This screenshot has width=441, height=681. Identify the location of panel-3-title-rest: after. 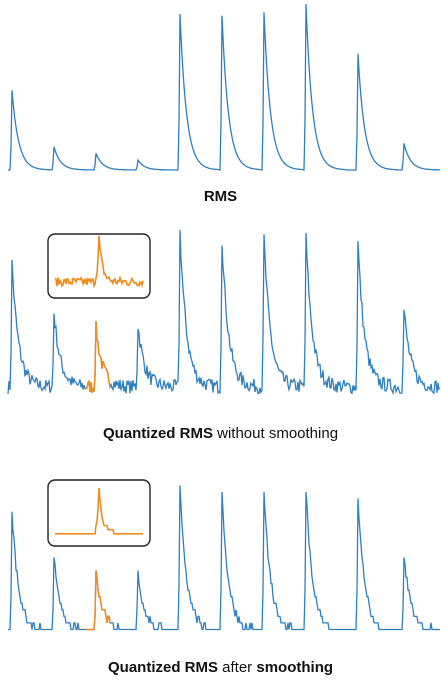
(237, 667).